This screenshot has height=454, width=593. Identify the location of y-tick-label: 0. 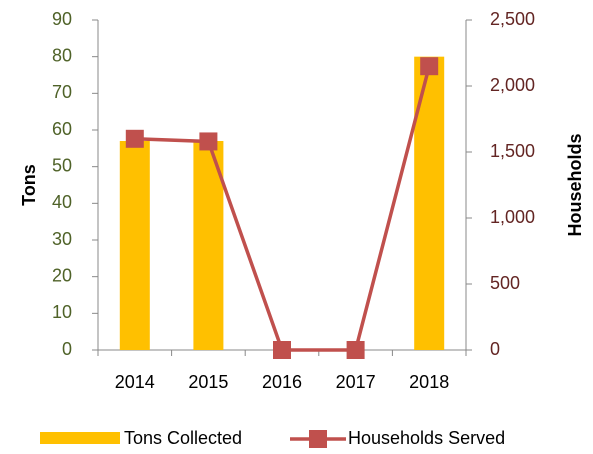
(67, 349).